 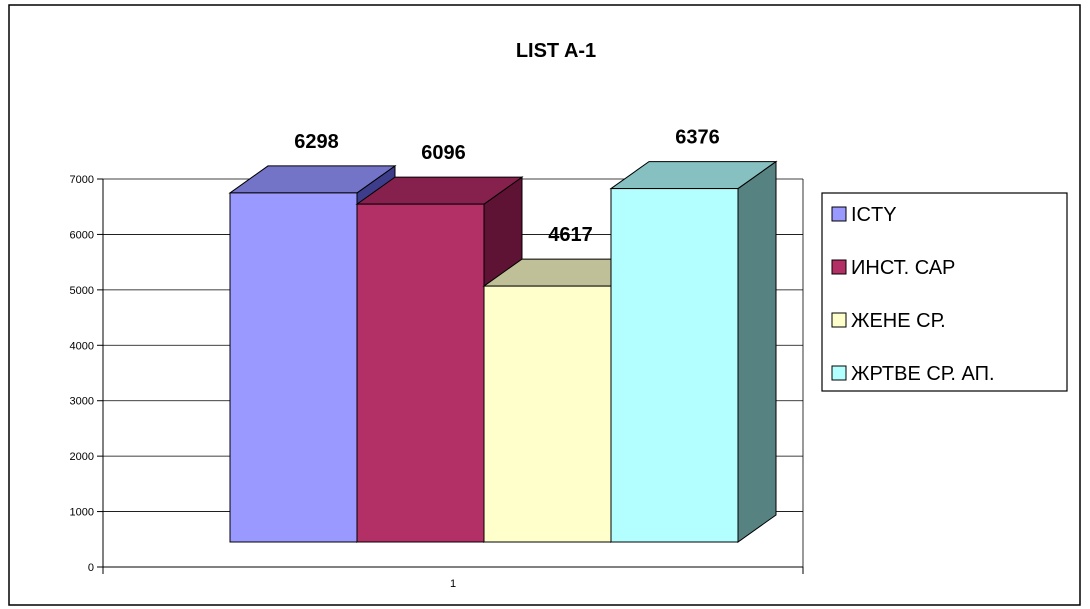 I want to click on y-tick-label: 2000, so click(x=82, y=457).